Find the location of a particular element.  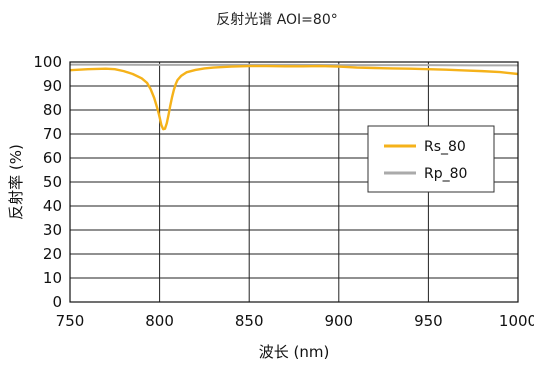

y-axis-label: 反射率 (%) is located at coordinates (16, 182).